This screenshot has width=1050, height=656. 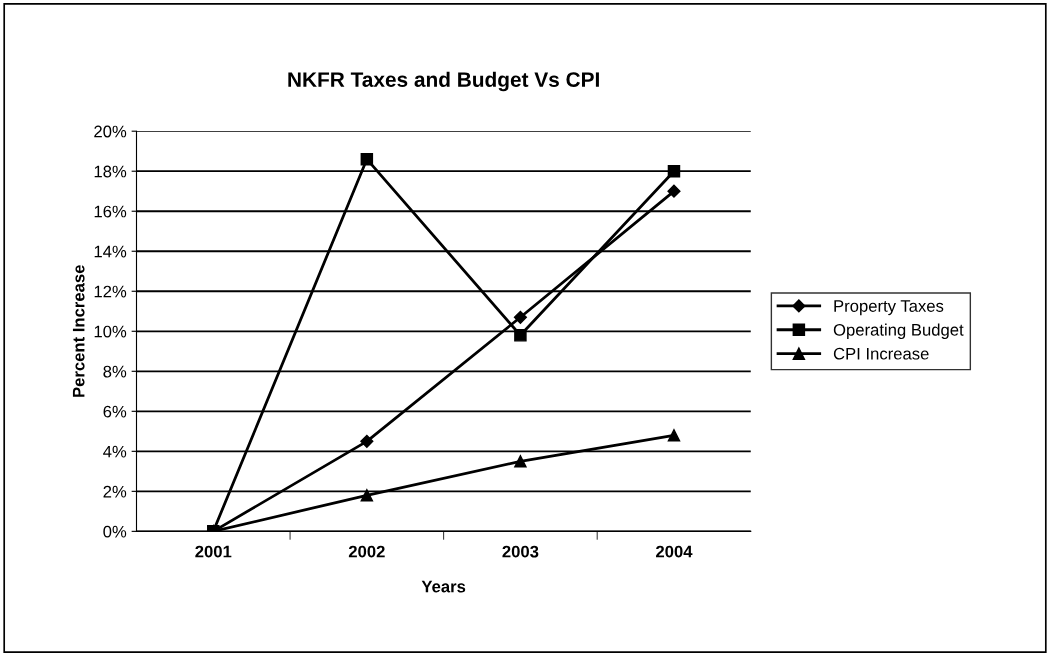 What do you see at coordinates (115, 371) in the screenshot?
I see `y-tick-label: 8%` at bounding box center [115, 371].